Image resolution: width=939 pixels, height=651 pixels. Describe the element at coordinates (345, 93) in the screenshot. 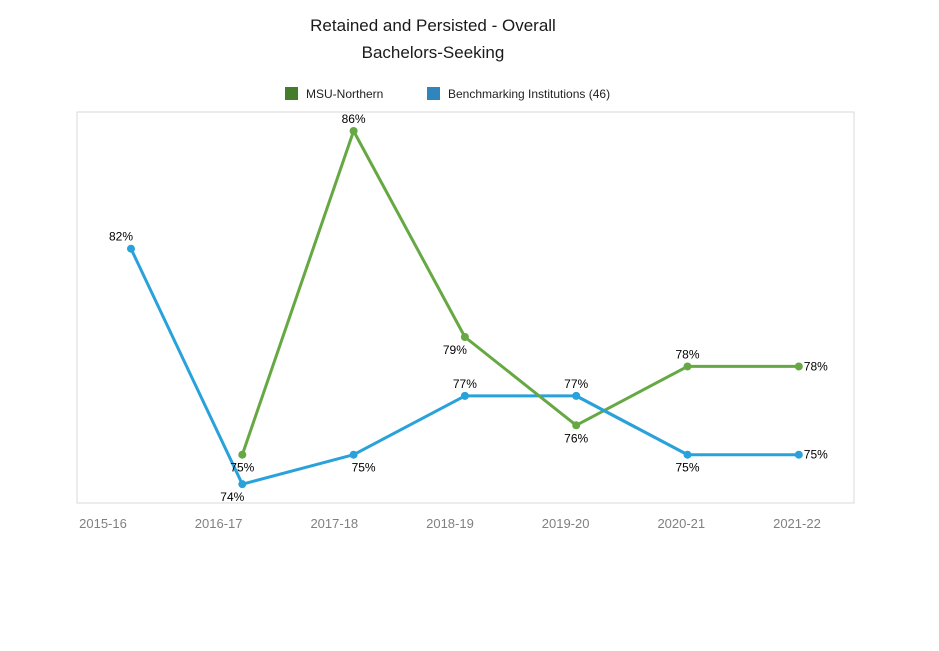

I see `legend-label-msu-northern: MSU-Northern` at that location.